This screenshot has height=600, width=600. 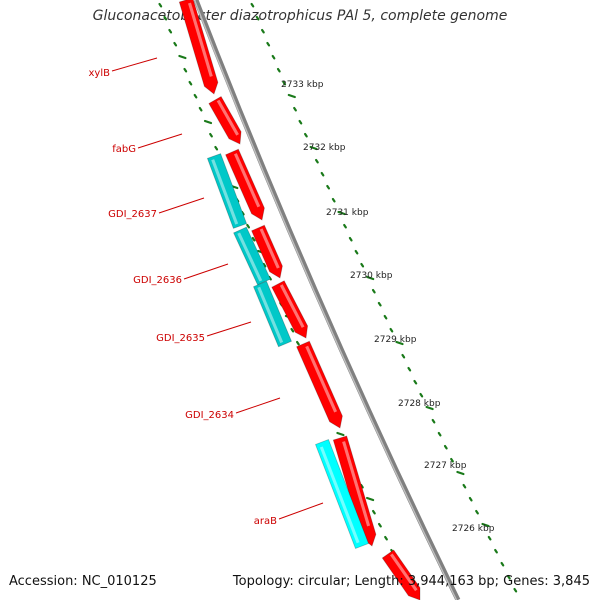 I want to click on ruler-label: 2729 kbp, so click(x=395, y=340).